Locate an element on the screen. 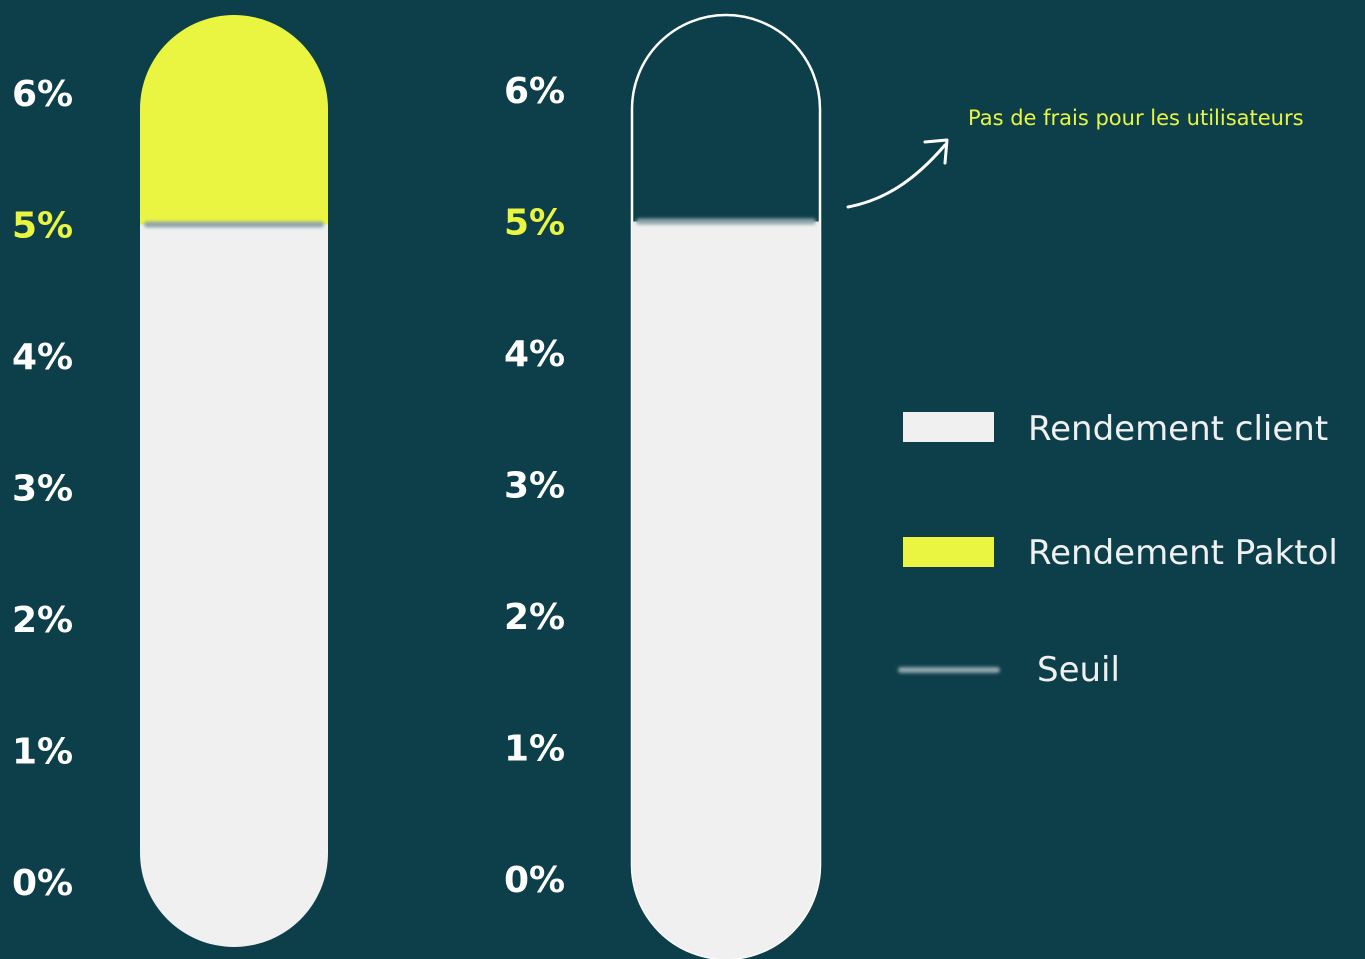 The image size is (1365, 959). tick-label-right-4: 4% is located at coordinates (534, 354).